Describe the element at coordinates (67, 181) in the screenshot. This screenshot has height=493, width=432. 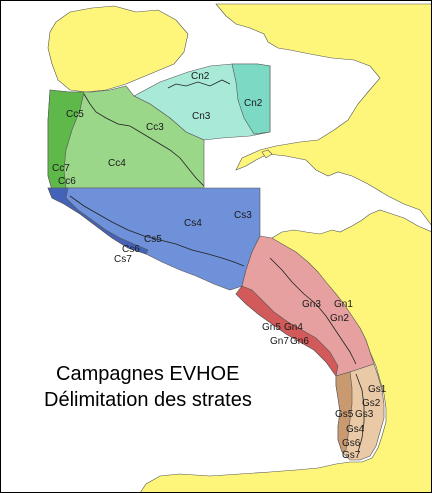
I see `label-cc6: Cc6` at that location.